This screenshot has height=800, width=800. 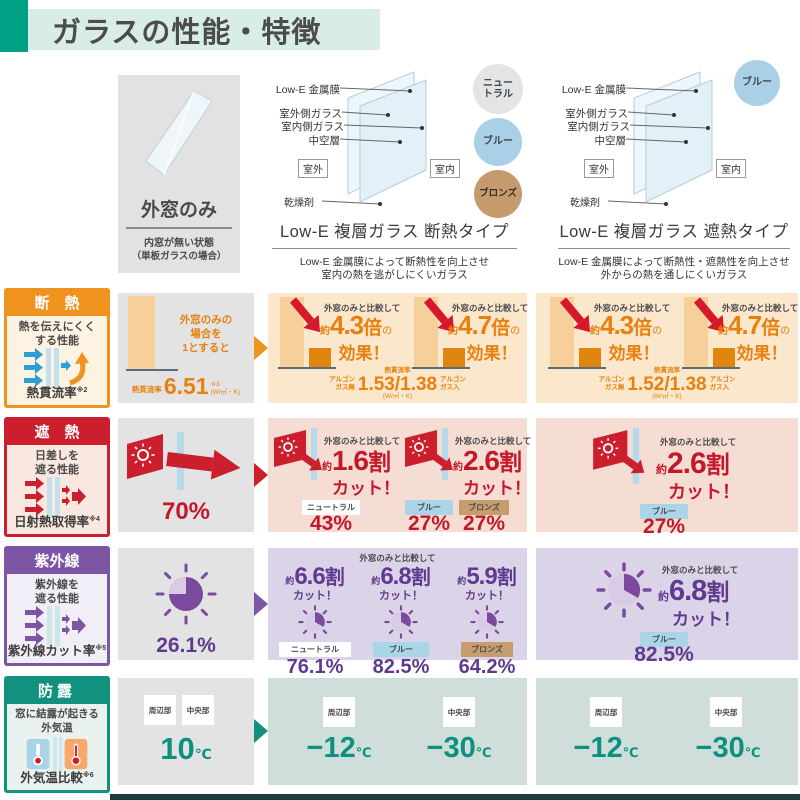 I want to click on chip-value: 43%, so click(x=331, y=523).